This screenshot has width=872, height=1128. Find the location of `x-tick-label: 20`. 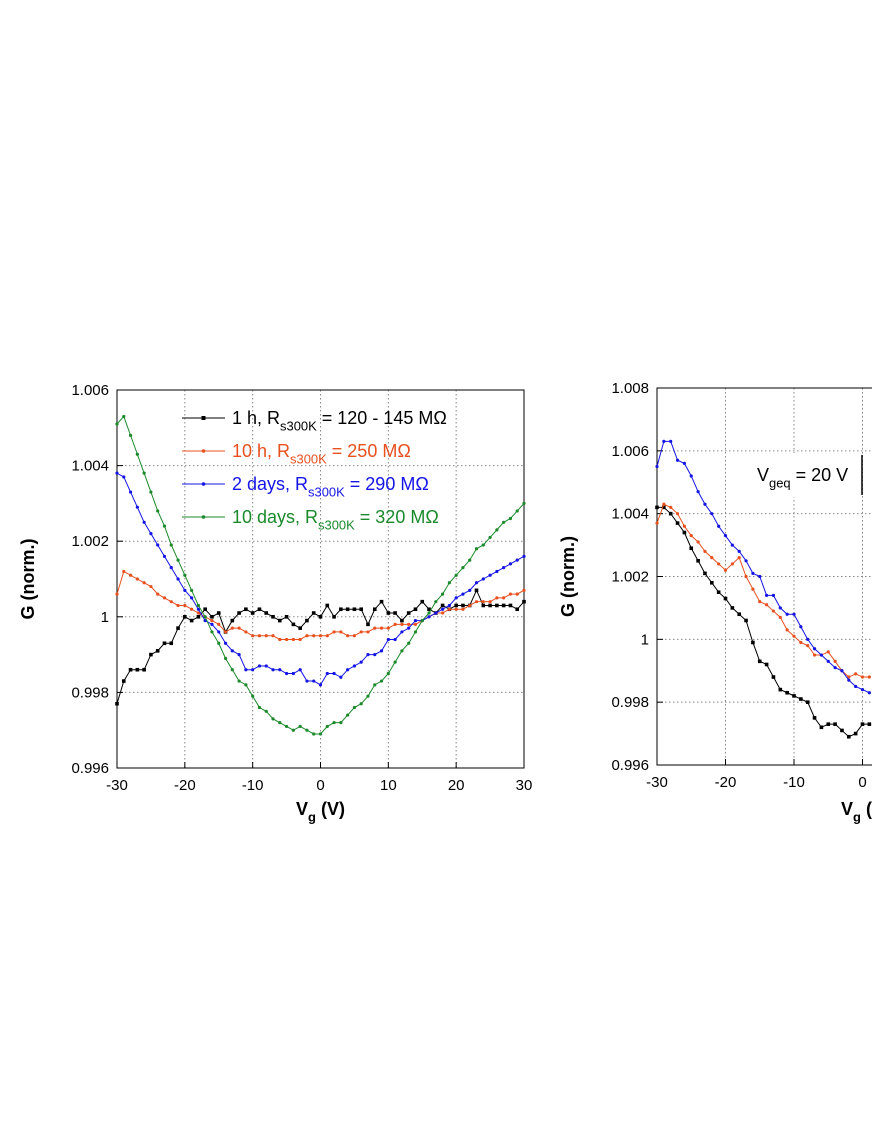

x-tick-label: 20 is located at coordinates (456, 785).